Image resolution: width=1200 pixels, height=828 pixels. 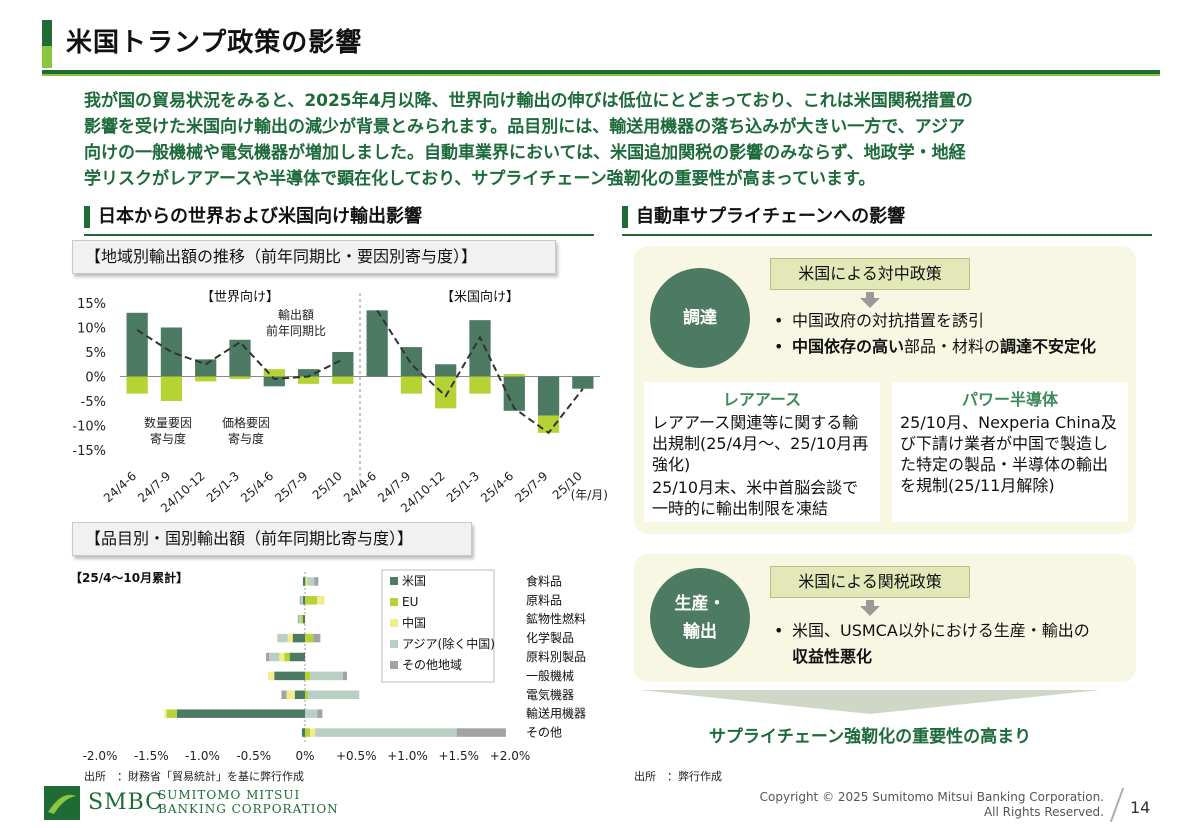 I want to click on annotation-price-label: 寄与度, so click(x=246, y=438).